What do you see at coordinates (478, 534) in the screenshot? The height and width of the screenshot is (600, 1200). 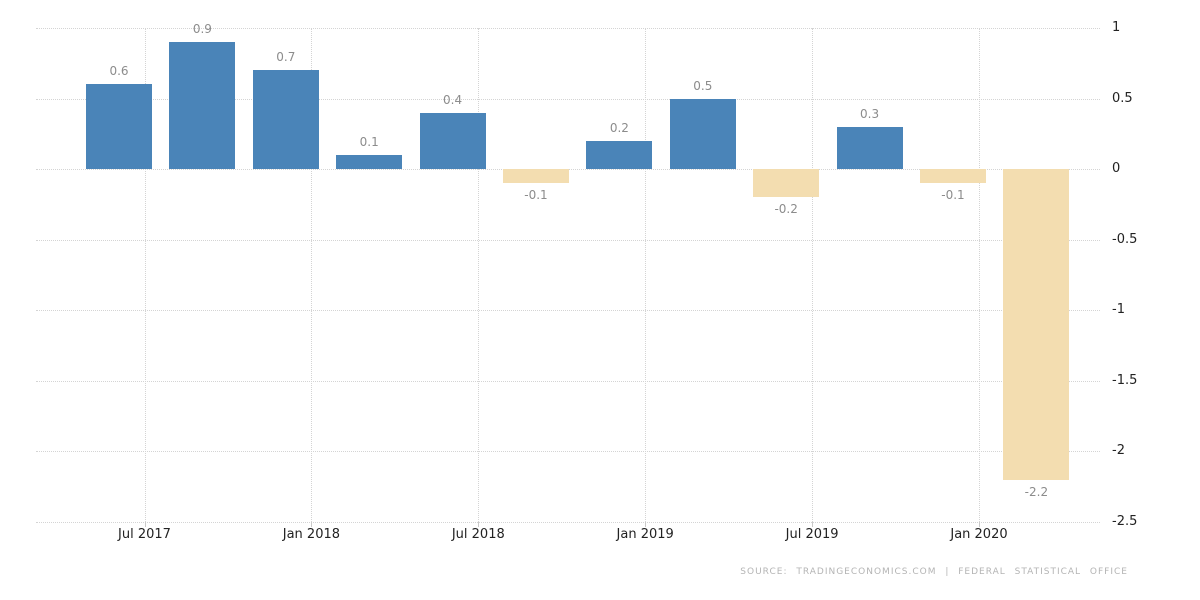 I see `x-axis-label: Jul 2018` at bounding box center [478, 534].